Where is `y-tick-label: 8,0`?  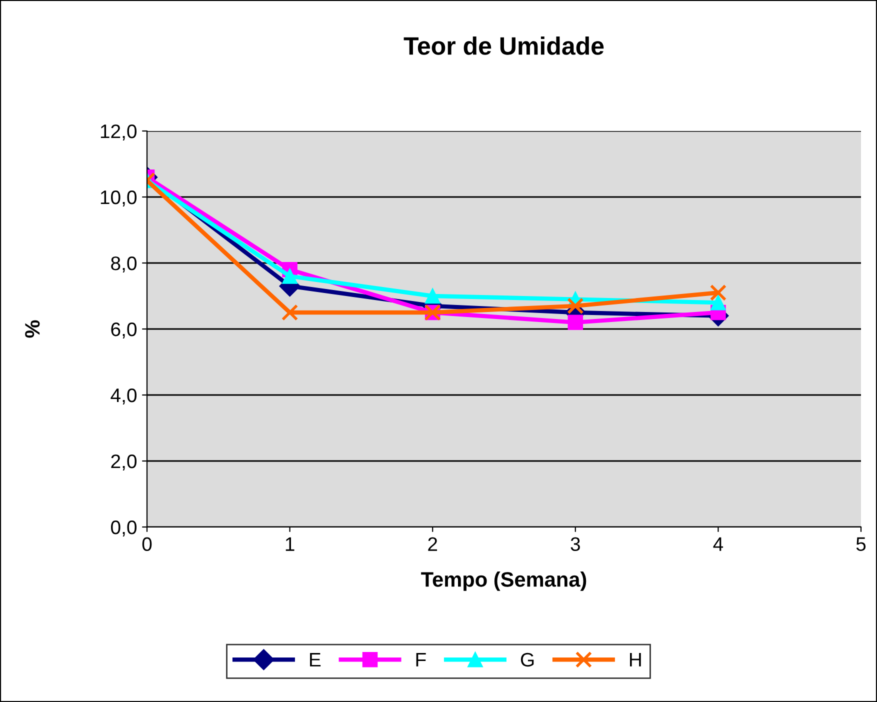
y-tick-label: 8,0 is located at coordinates (124, 264).